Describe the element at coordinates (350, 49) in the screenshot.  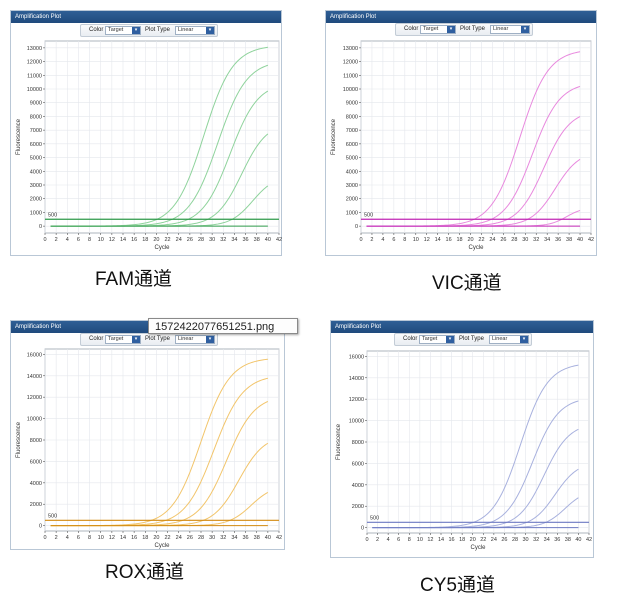
I see `y-tick-label: 13000` at that location.